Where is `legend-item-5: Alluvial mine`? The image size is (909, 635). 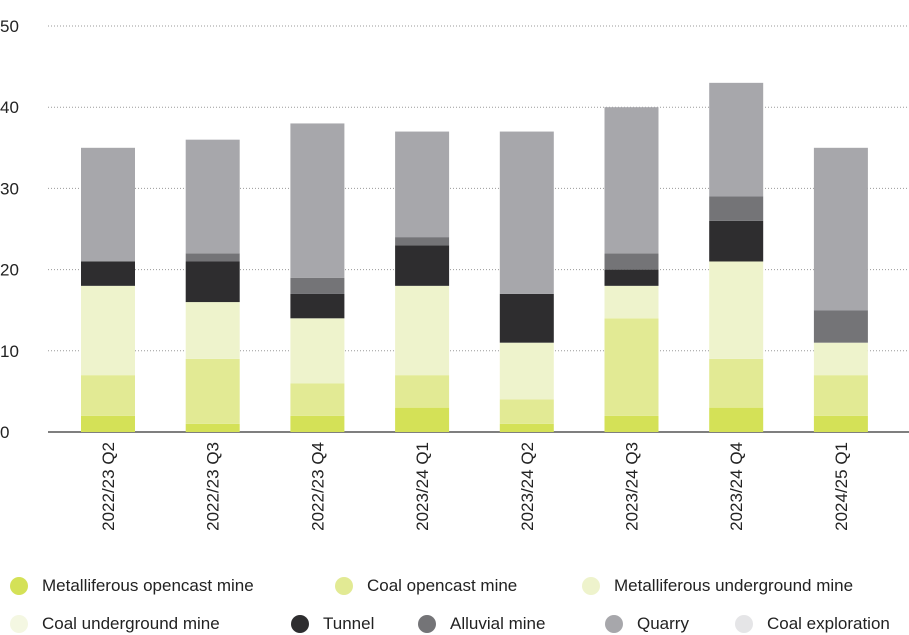 legend-item-5: Alluvial mine is located at coordinates (481, 624).